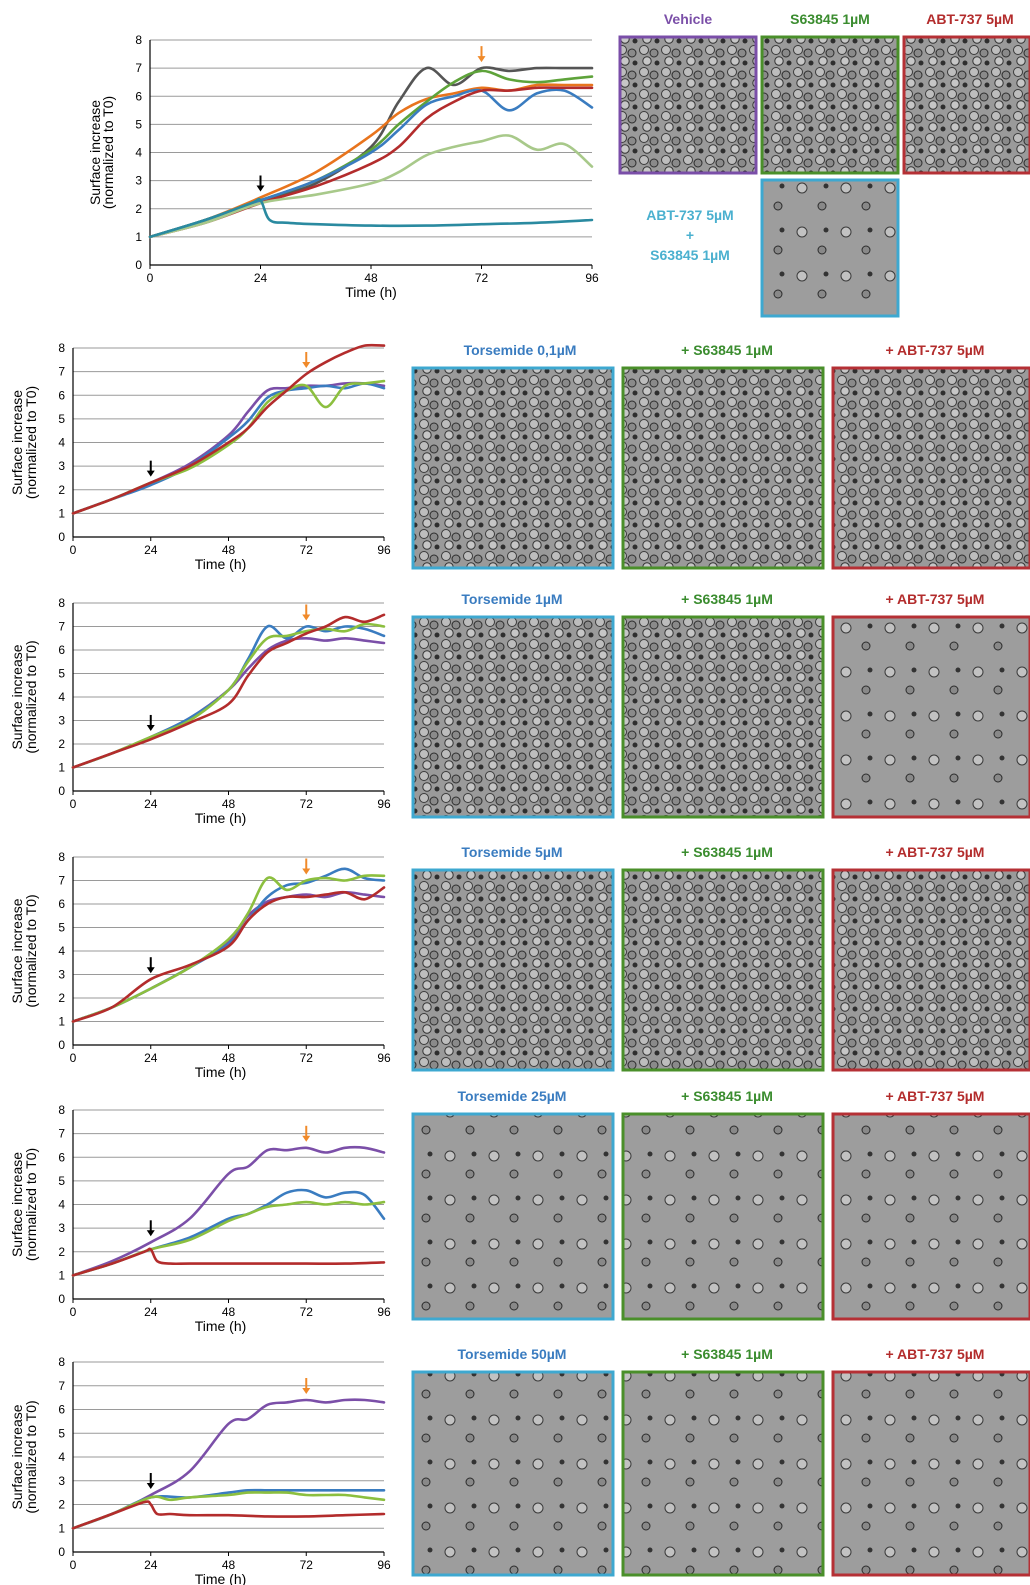 This screenshot has width=1030, height=1585. I want to click on combo-label-line1: ABT-737 5µM, so click(689, 215).